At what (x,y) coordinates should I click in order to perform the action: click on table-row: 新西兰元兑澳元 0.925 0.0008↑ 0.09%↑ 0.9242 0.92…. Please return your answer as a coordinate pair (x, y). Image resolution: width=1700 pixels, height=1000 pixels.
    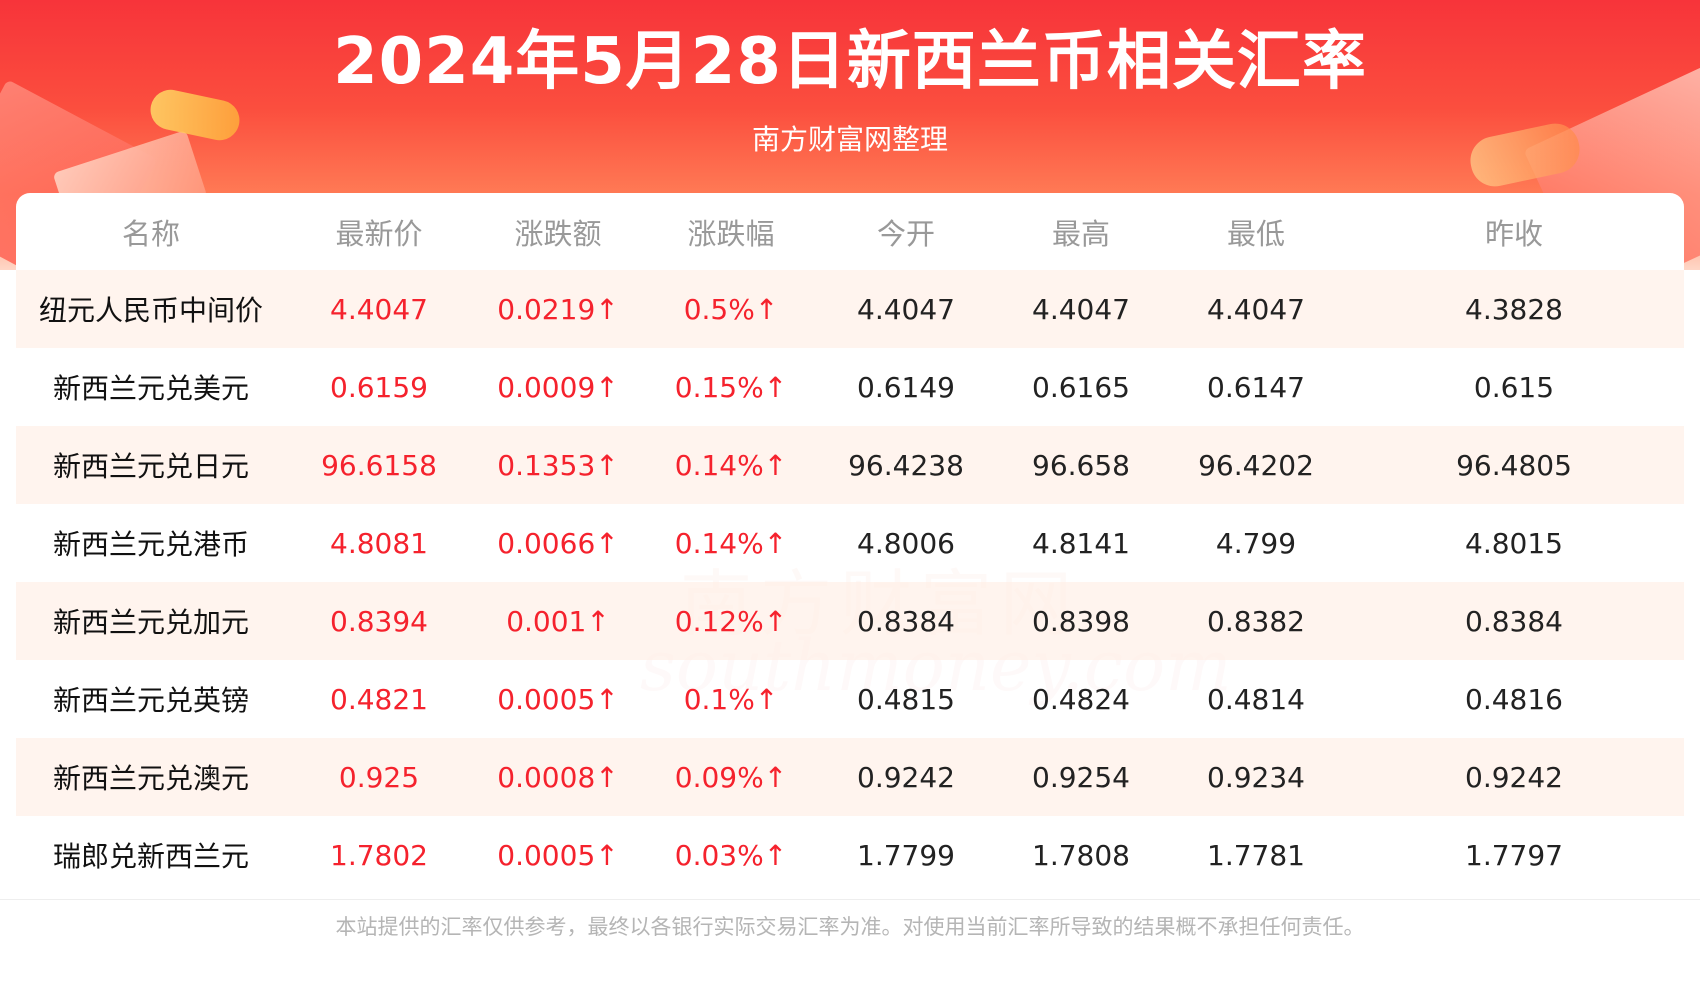
    Looking at the image, I should click on (850, 777).